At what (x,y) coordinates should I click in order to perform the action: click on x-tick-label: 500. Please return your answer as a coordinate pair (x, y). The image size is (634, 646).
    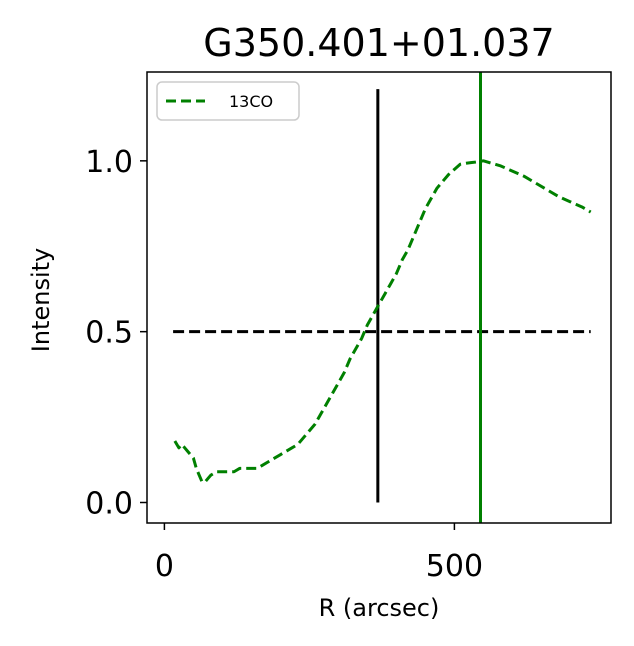
    Looking at the image, I should click on (454, 566).